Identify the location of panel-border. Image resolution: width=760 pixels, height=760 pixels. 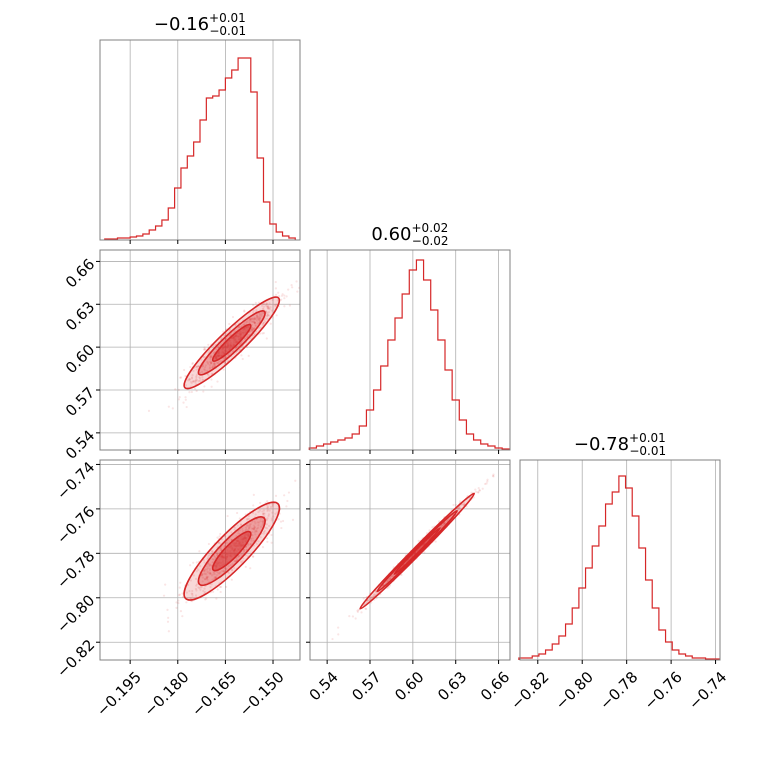
(200, 140).